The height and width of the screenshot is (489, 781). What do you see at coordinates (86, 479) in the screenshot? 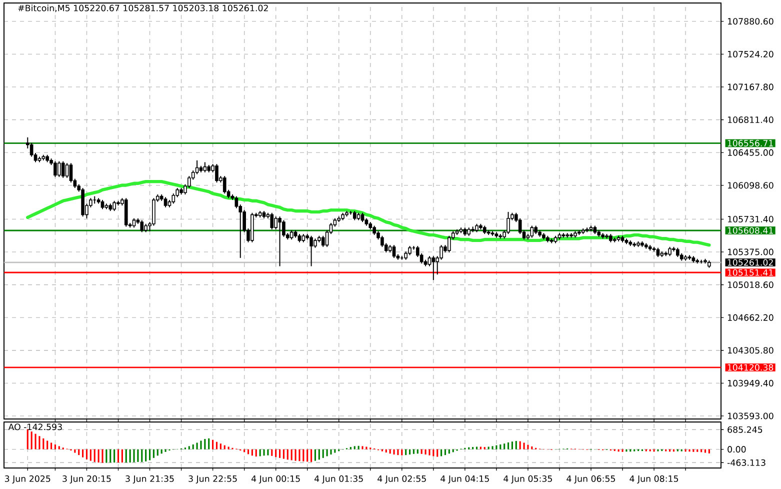
I see `x-tick-label: 3 Jun 20:15` at bounding box center [86, 479].